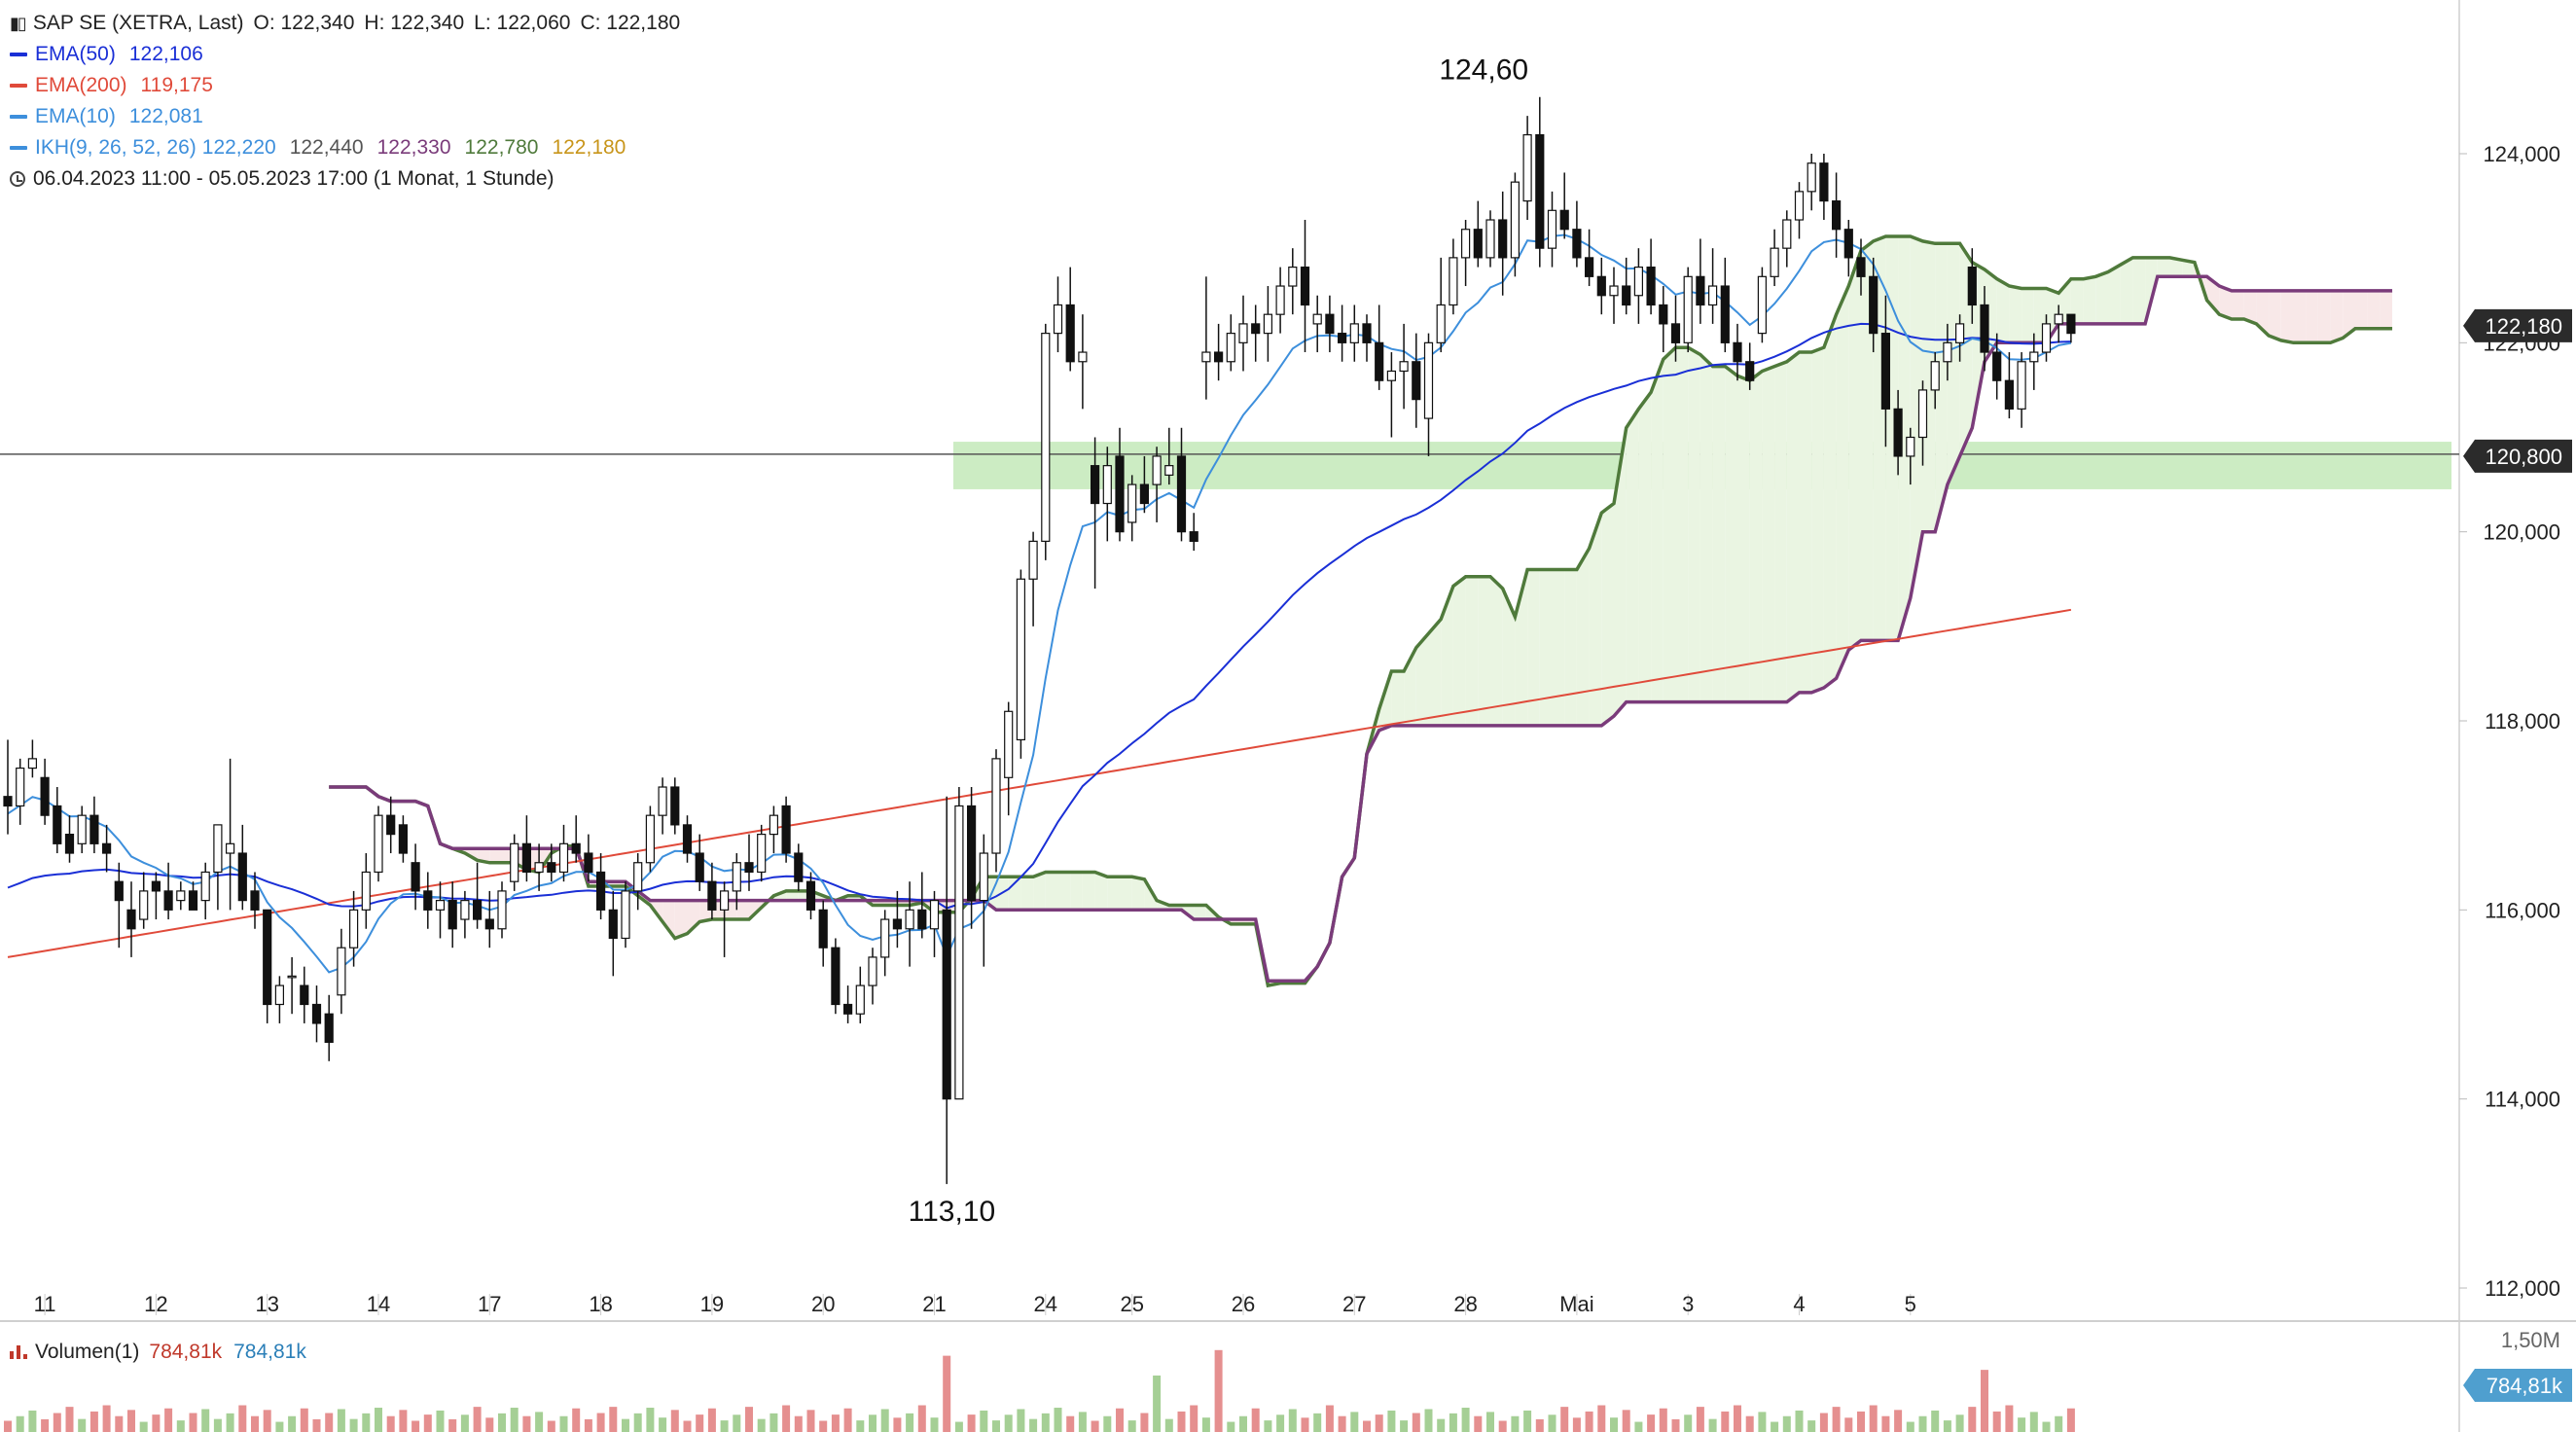 This screenshot has width=2576, height=1432. Describe the element at coordinates (378, 1304) in the screenshot. I see `x-tick-label: 14` at that location.